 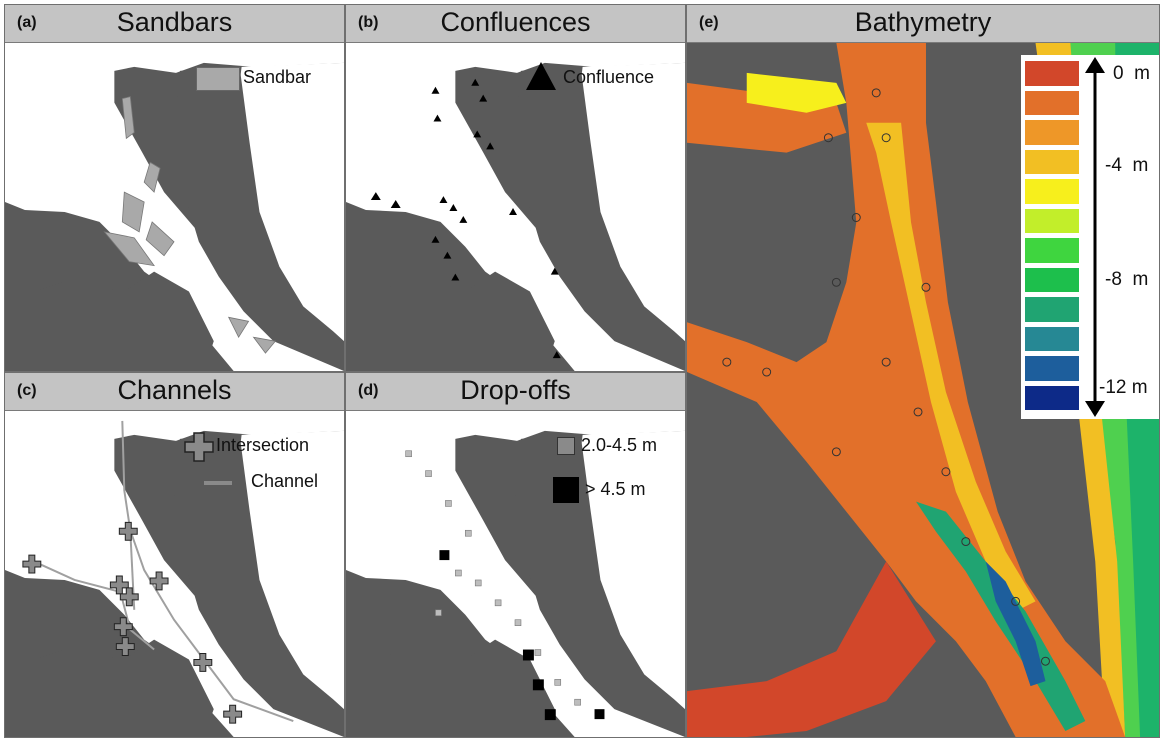 What do you see at coordinates (218, 79) in the screenshot?
I see `sandbar-legend-swatch` at bounding box center [218, 79].